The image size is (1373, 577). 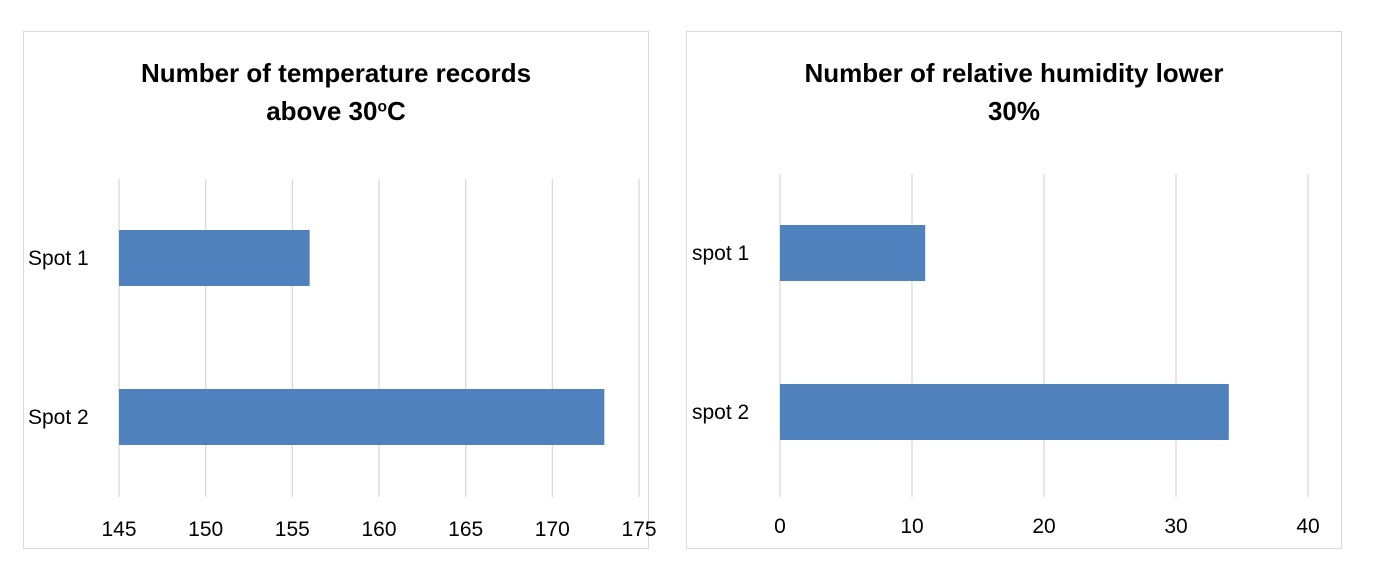 What do you see at coordinates (1307, 526) in the screenshot?
I see `x-tick-label: 40` at bounding box center [1307, 526].